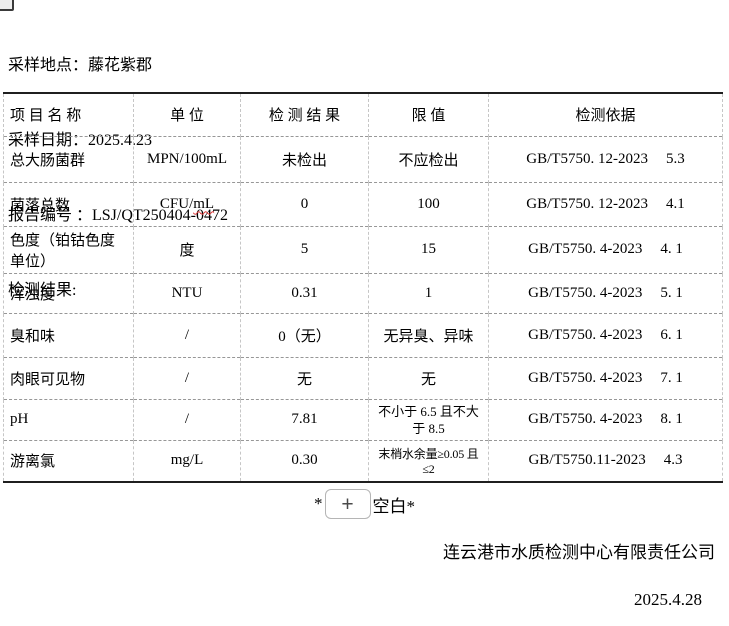  I want to click on limit-cell: 无, so click(428, 377).